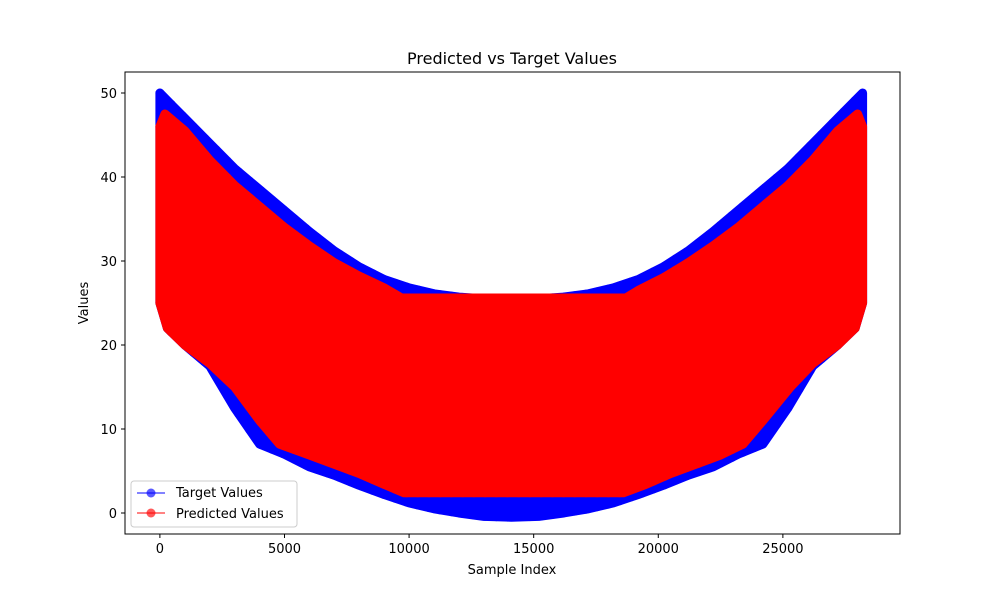 Image resolution: width=1000 pixels, height=600 pixels. I want to click on x-tick-label: 0, so click(160, 549).